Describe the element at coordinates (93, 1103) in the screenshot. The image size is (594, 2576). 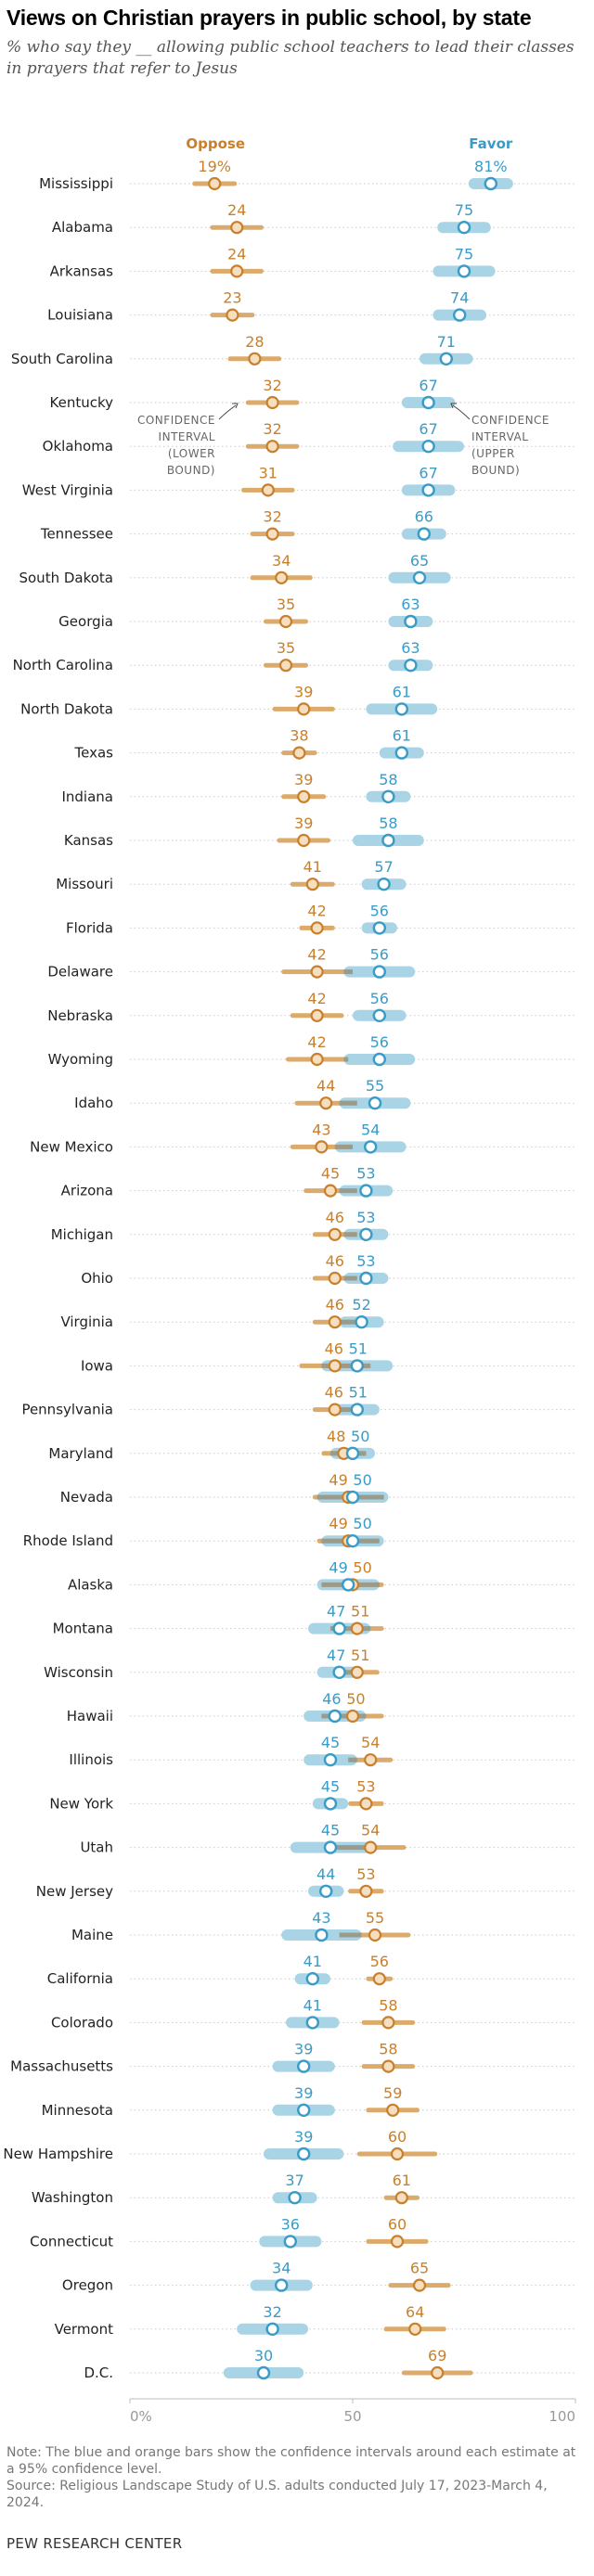
I see `state-label: Idaho` at that location.